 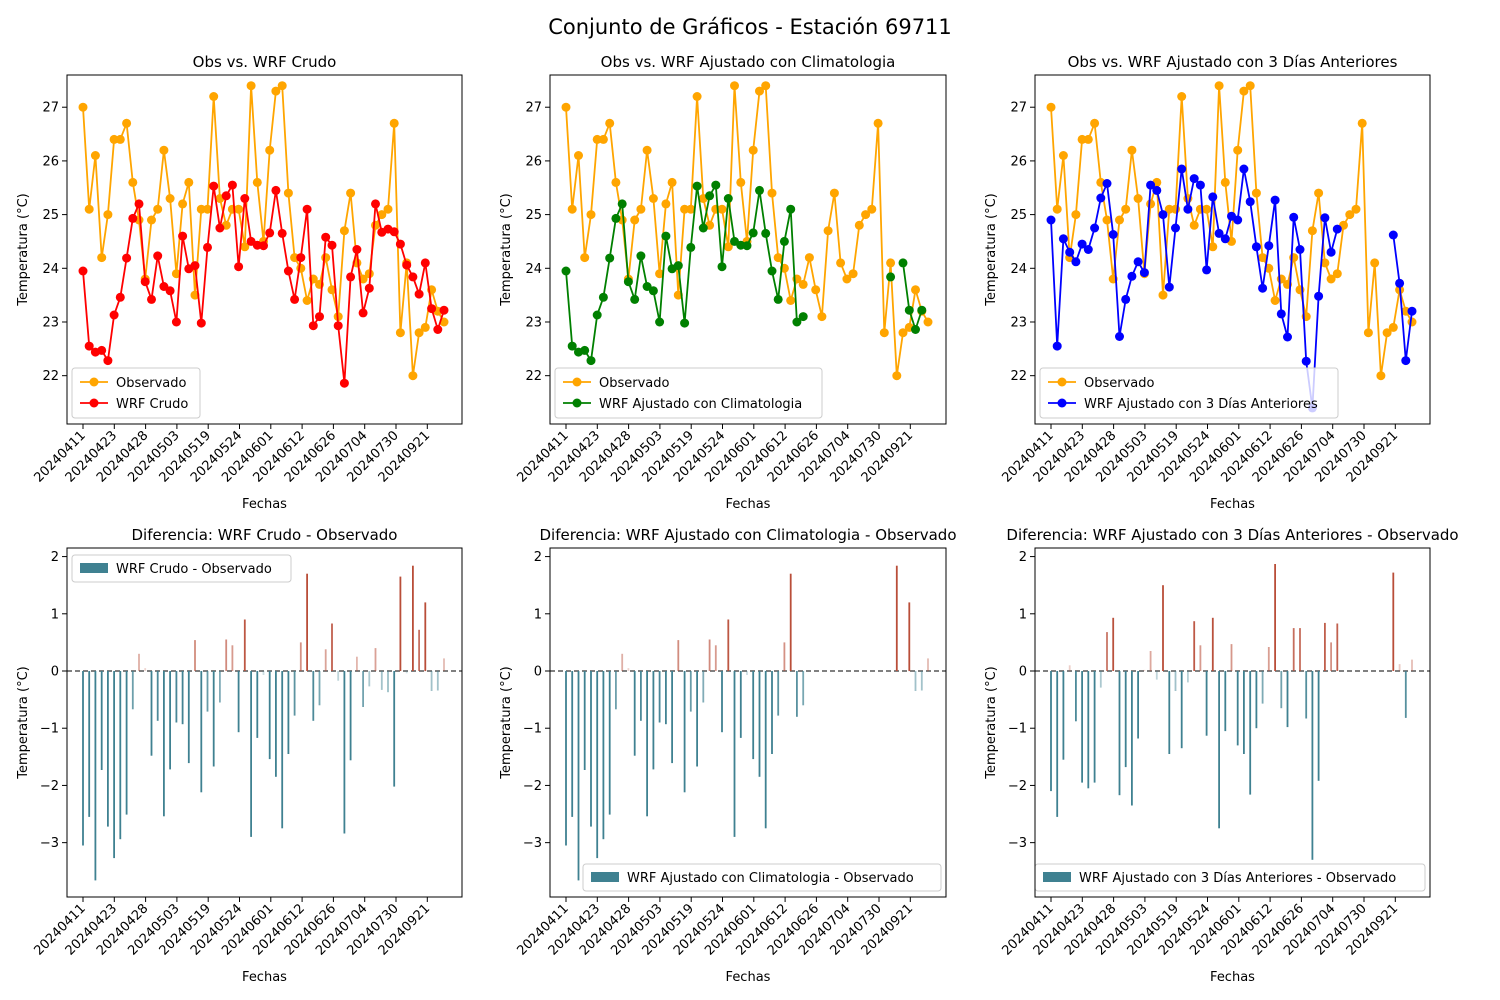 What do you see at coordinates (1232, 249) in the screenshot?
I see `plot-frame` at bounding box center [1232, 249].